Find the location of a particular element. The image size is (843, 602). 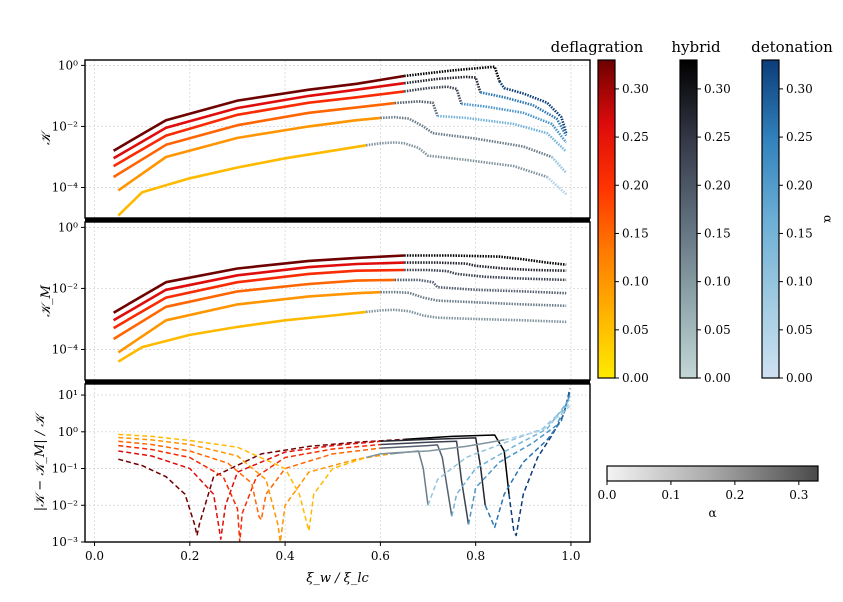

xtick-label: 0.6 is located at coordinates (380, 556).